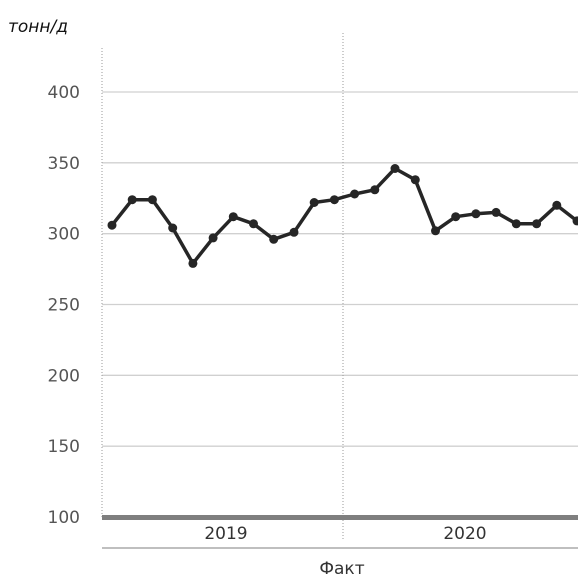 The width and height of the screenshot is (578, 577). I want to click on y-tick-label: 250, so click(64, 306).